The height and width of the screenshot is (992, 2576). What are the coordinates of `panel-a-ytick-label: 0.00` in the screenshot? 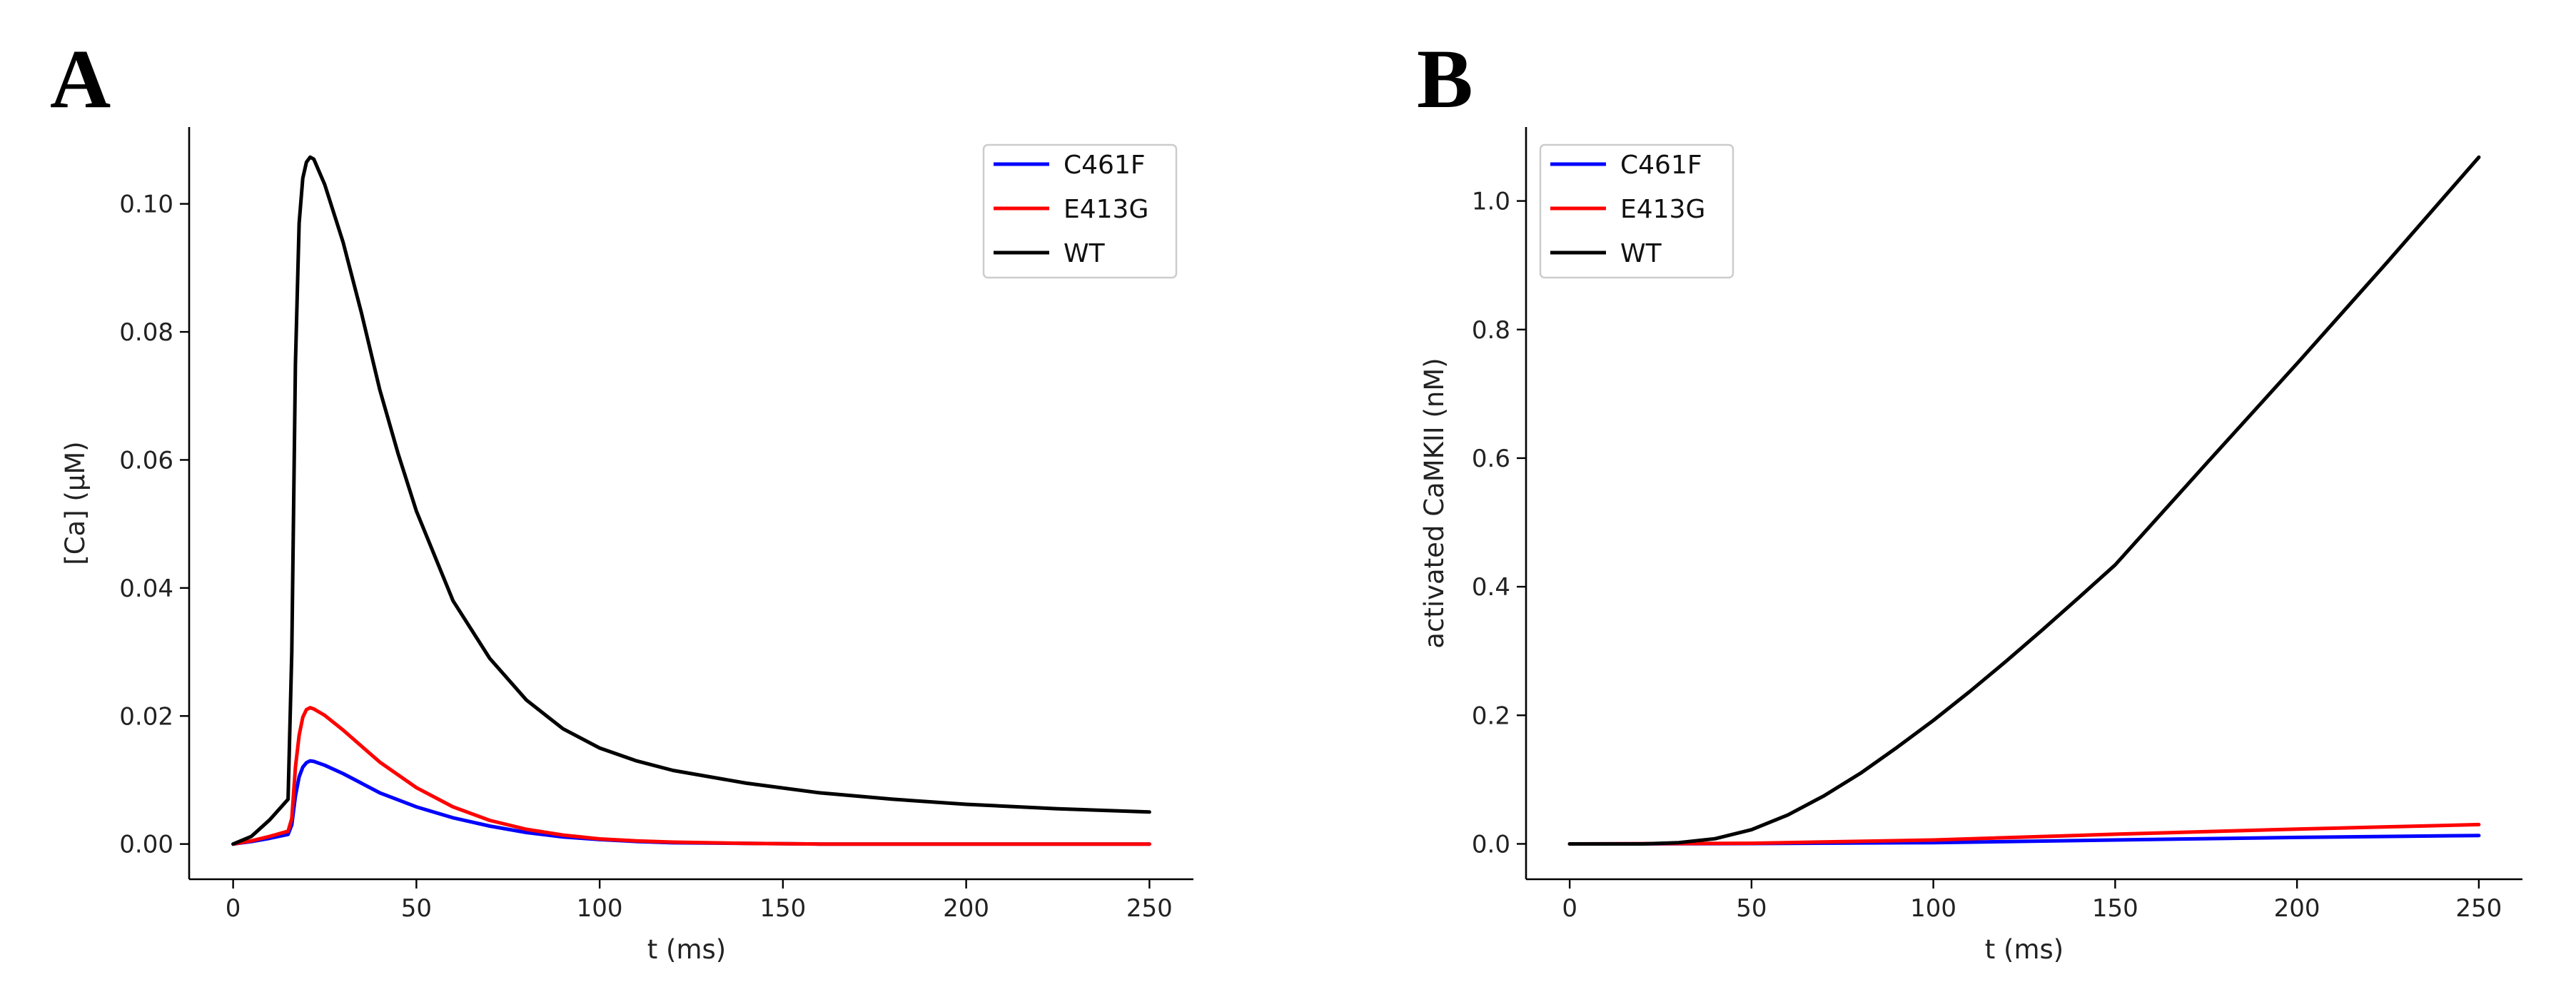 It's located at (146, 845).